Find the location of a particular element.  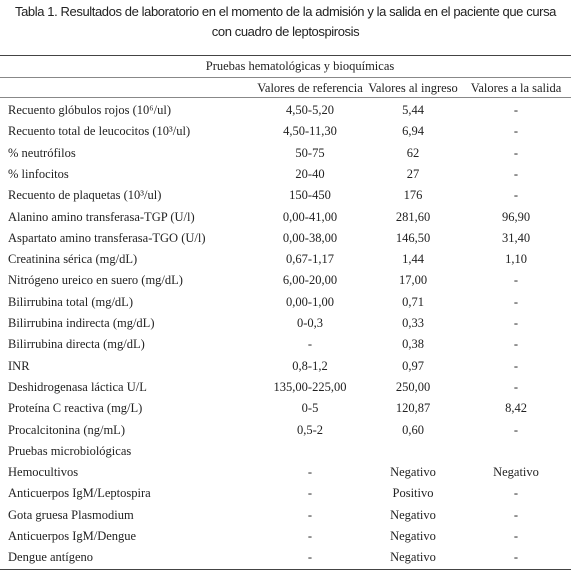

cell-value: 0,60 is located at coordinates (413, 429).